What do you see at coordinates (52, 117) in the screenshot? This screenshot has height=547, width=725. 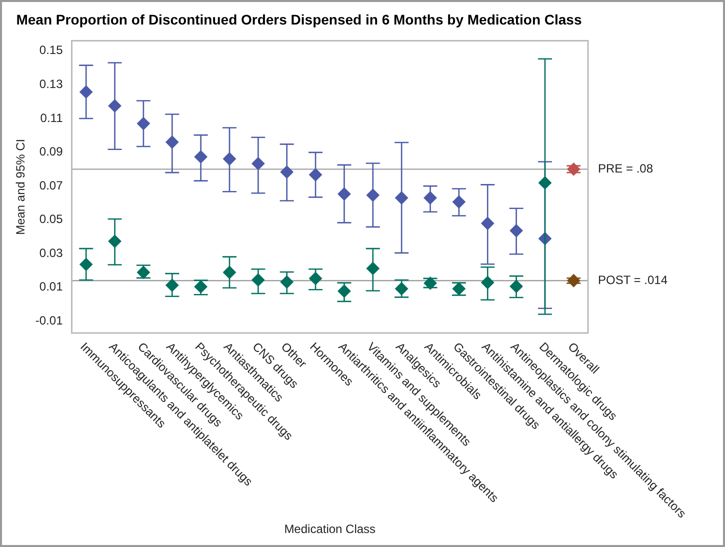 I see `y-tick-label: 0.11` at bounding box center [52, 117].